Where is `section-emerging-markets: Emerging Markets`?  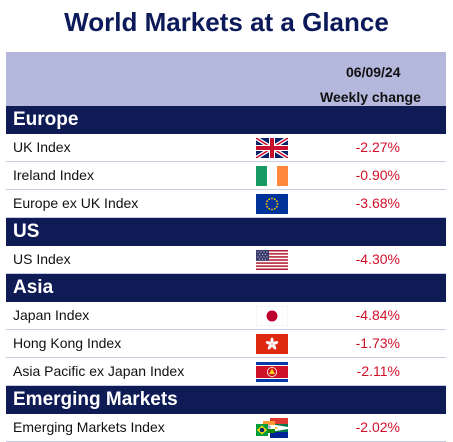
section-emerging-markets: Emerging Markets is located at coordinates (226, 400).